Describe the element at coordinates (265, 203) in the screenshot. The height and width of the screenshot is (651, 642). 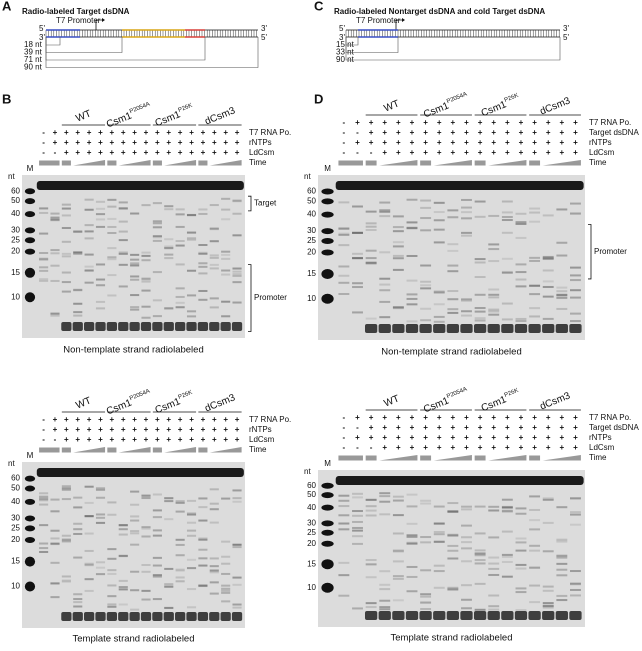
I see `bracket-label: Target` at that location.